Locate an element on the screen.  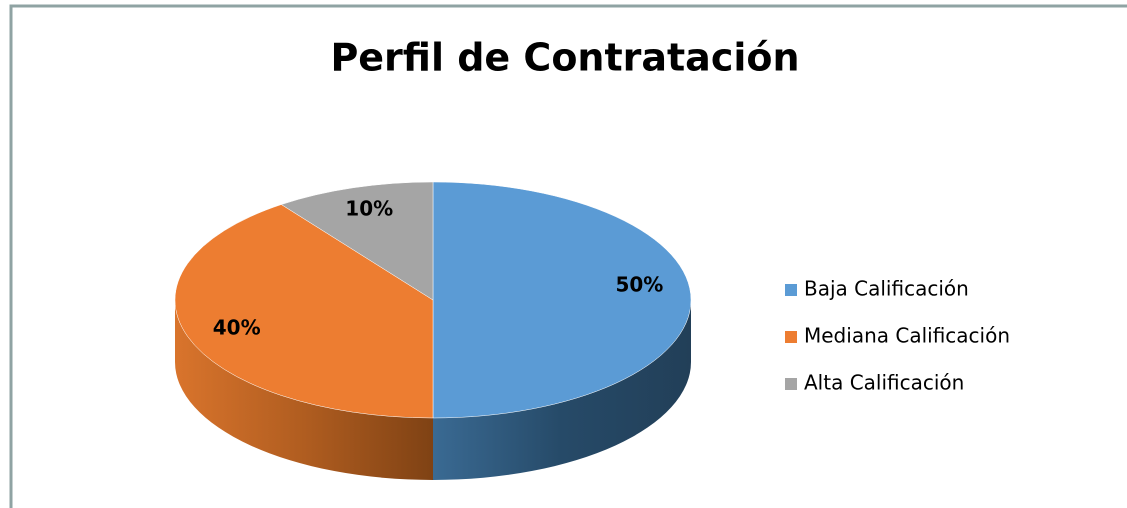
data-label: 40% is located at coordinates (237, 328).